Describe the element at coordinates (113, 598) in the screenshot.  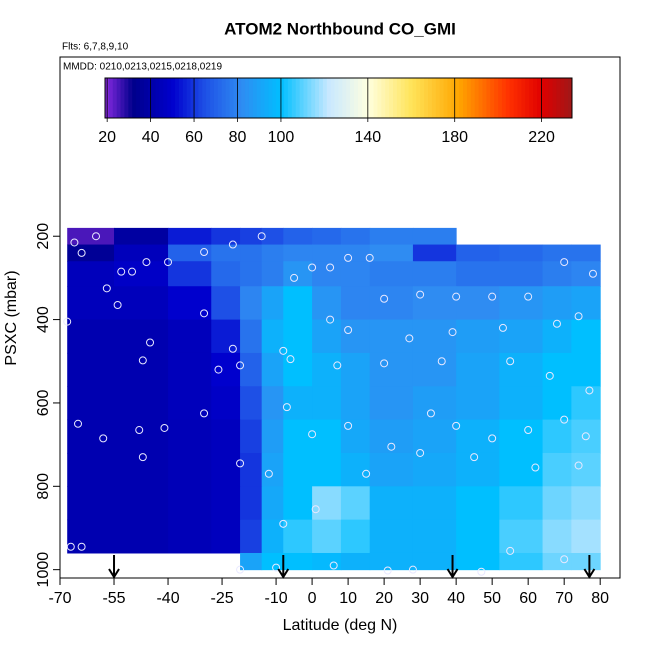
I see `x-tick-label: -55` at that location.